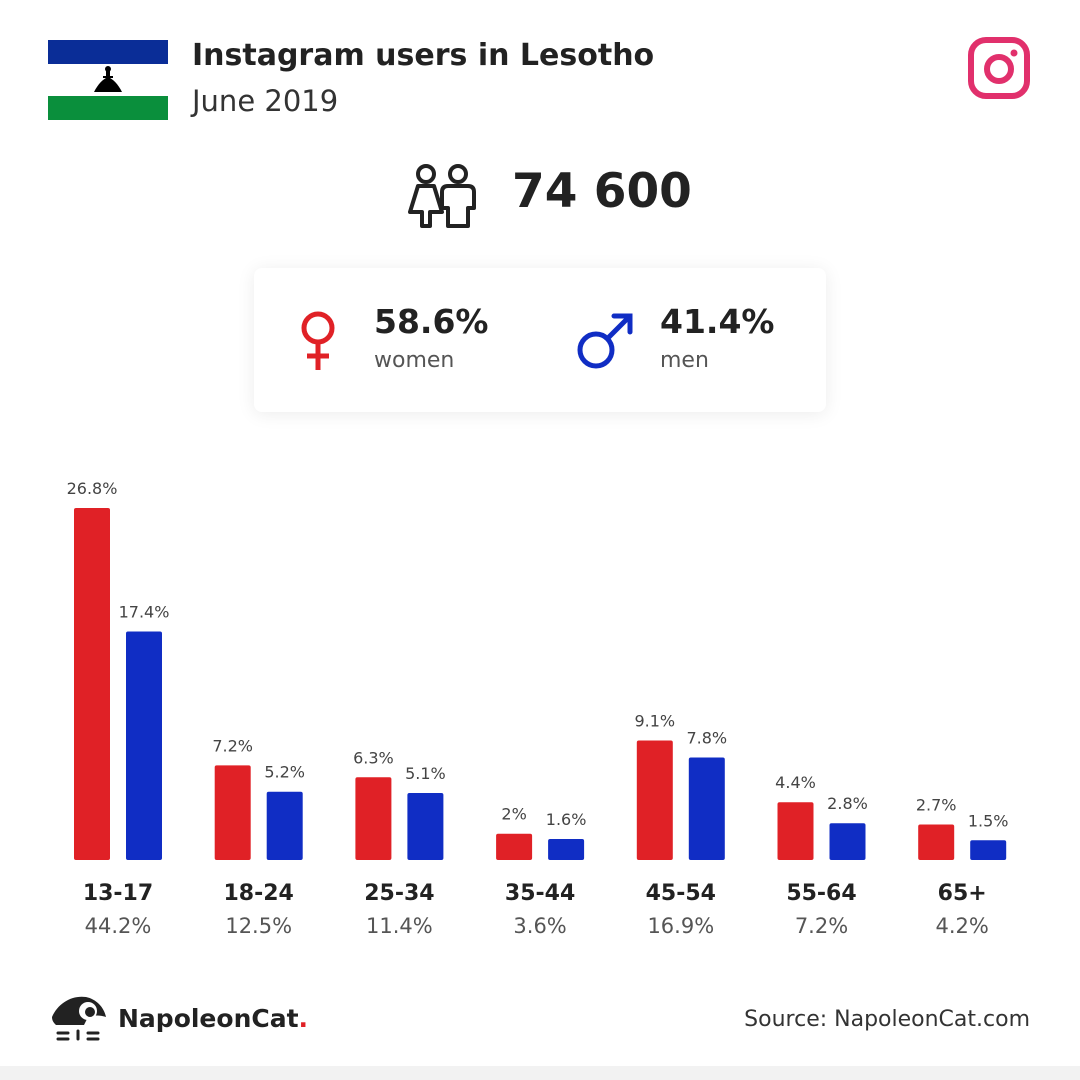 This screenshot has height=1080, width=1080. I want to click on women-value-label-45-54: 9.1%, so click(654, 720).